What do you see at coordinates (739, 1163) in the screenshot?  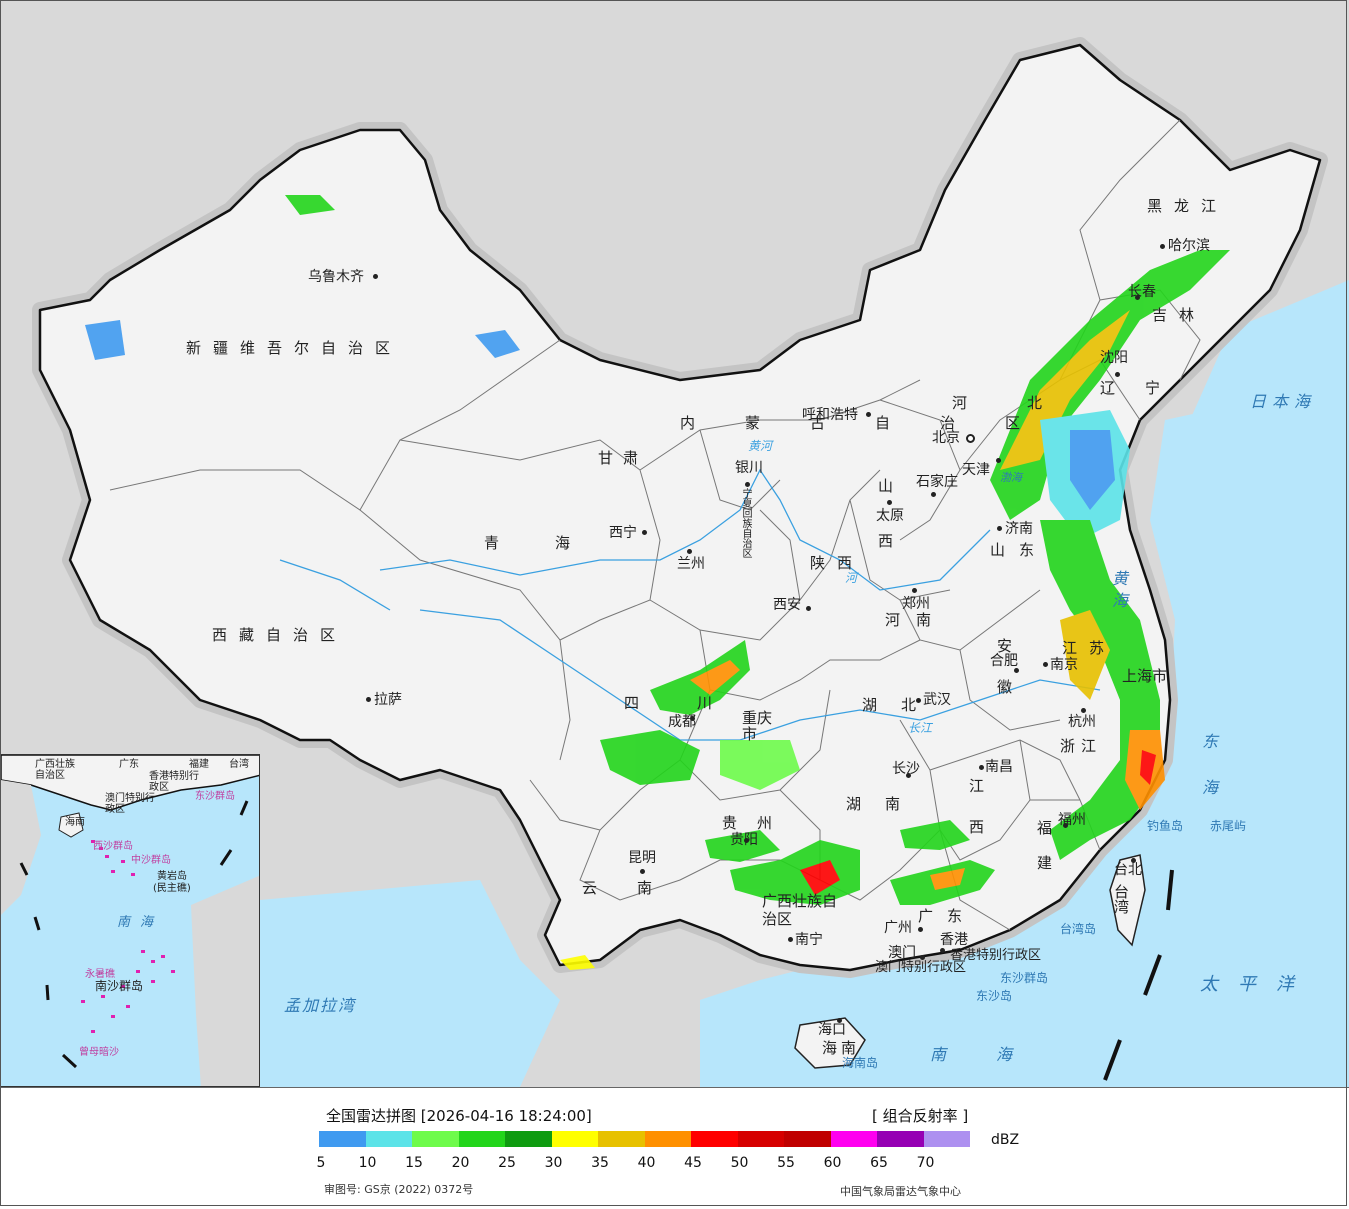 I see `legend-tick-50: 50` at bounding box center [739, 1163].